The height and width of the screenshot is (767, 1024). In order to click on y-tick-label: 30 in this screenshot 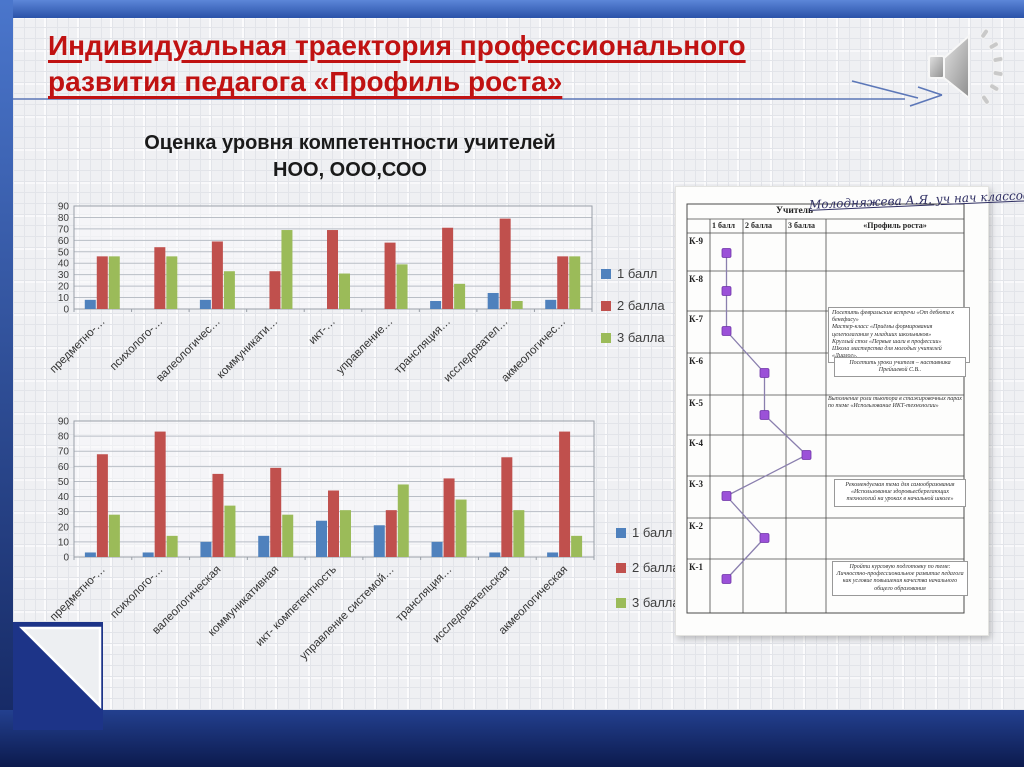, I will do `click(64, 275)`.